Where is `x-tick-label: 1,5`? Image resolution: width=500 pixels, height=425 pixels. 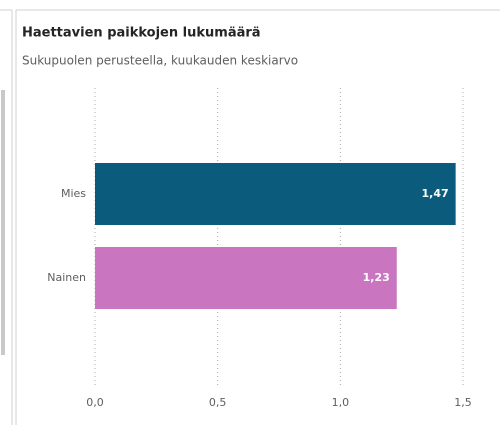 x-tick-label: 1,5 is located at coordinates (463, 402).